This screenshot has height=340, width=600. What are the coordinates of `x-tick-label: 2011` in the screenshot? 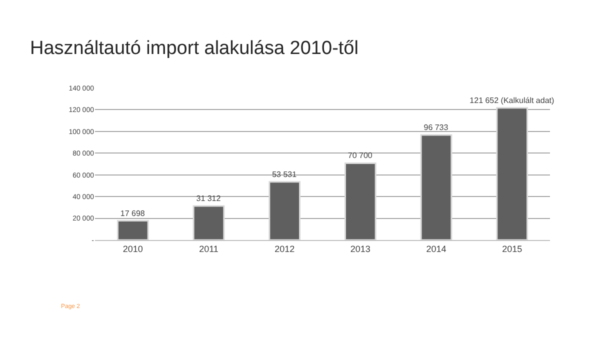 It's located at (208, 249).